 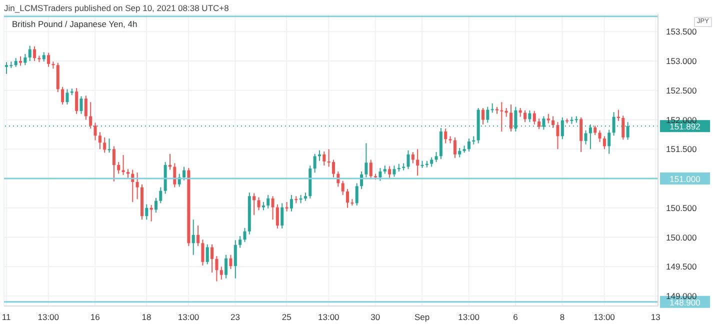 What do you see at coordinates (681, 61) in the screenshot?
I see `y-tick-label: 153.000` at bounding box center [681, 61].